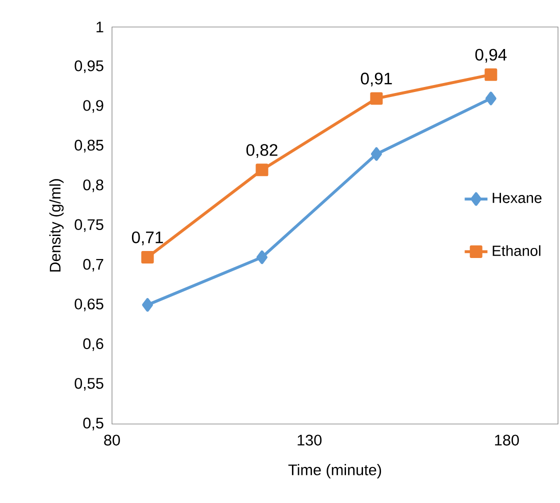 The image size is (560, 503). Describe the element at coordinates (147, 238) in the screenshot. I see `data-label: 0,71` at that location.